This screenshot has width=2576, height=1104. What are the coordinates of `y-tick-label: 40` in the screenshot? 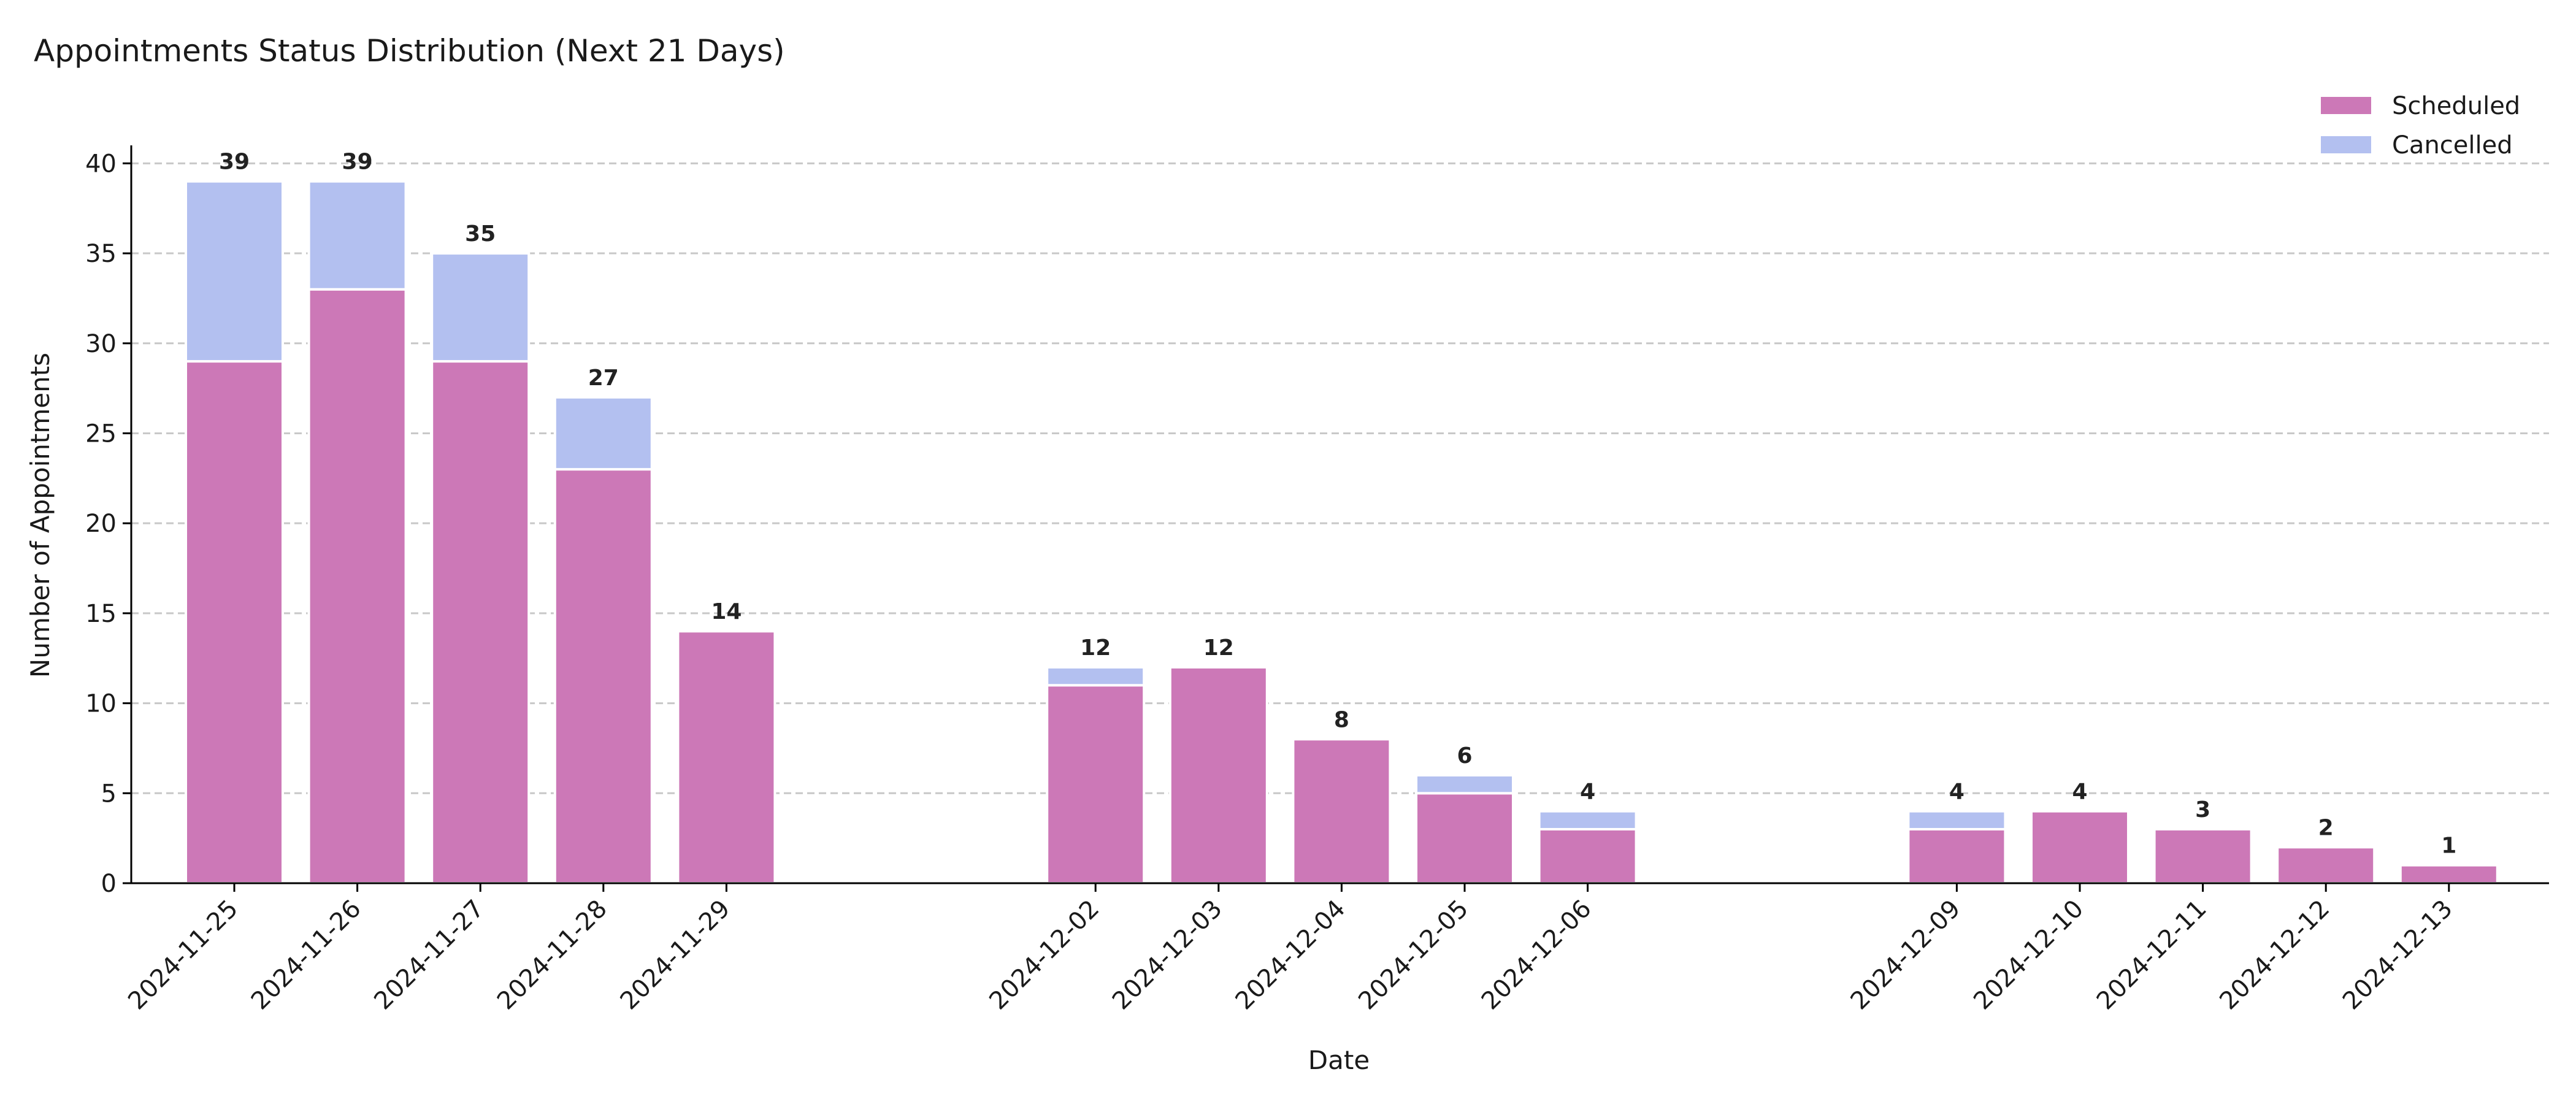 It's located at (101, 164).